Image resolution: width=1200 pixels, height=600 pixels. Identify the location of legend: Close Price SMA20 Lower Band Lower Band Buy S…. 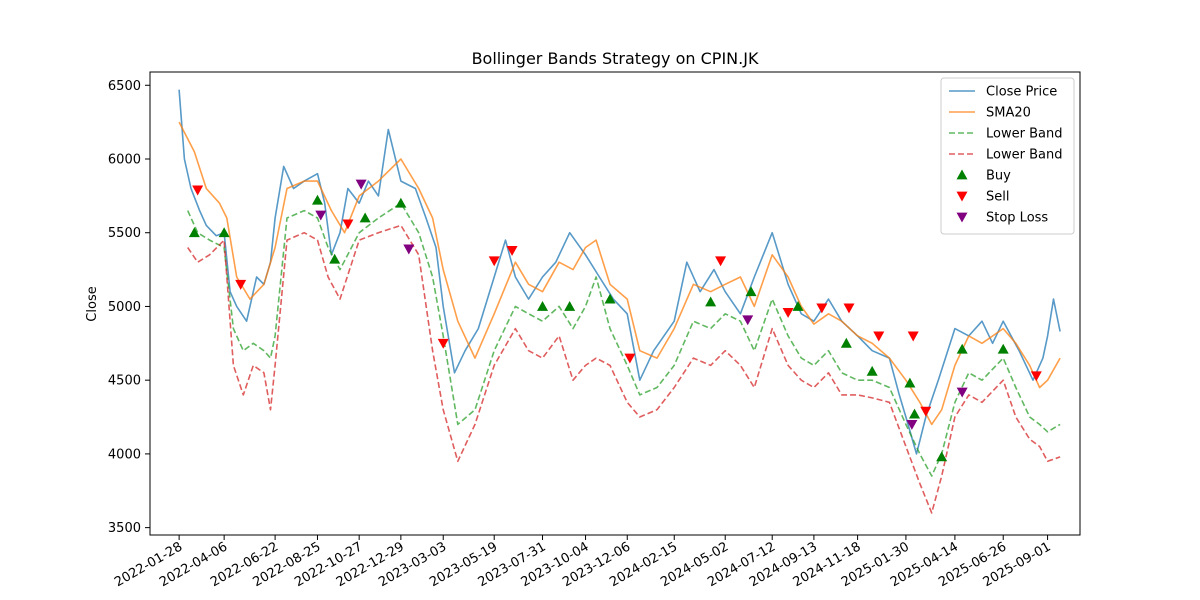
(1007, 156).